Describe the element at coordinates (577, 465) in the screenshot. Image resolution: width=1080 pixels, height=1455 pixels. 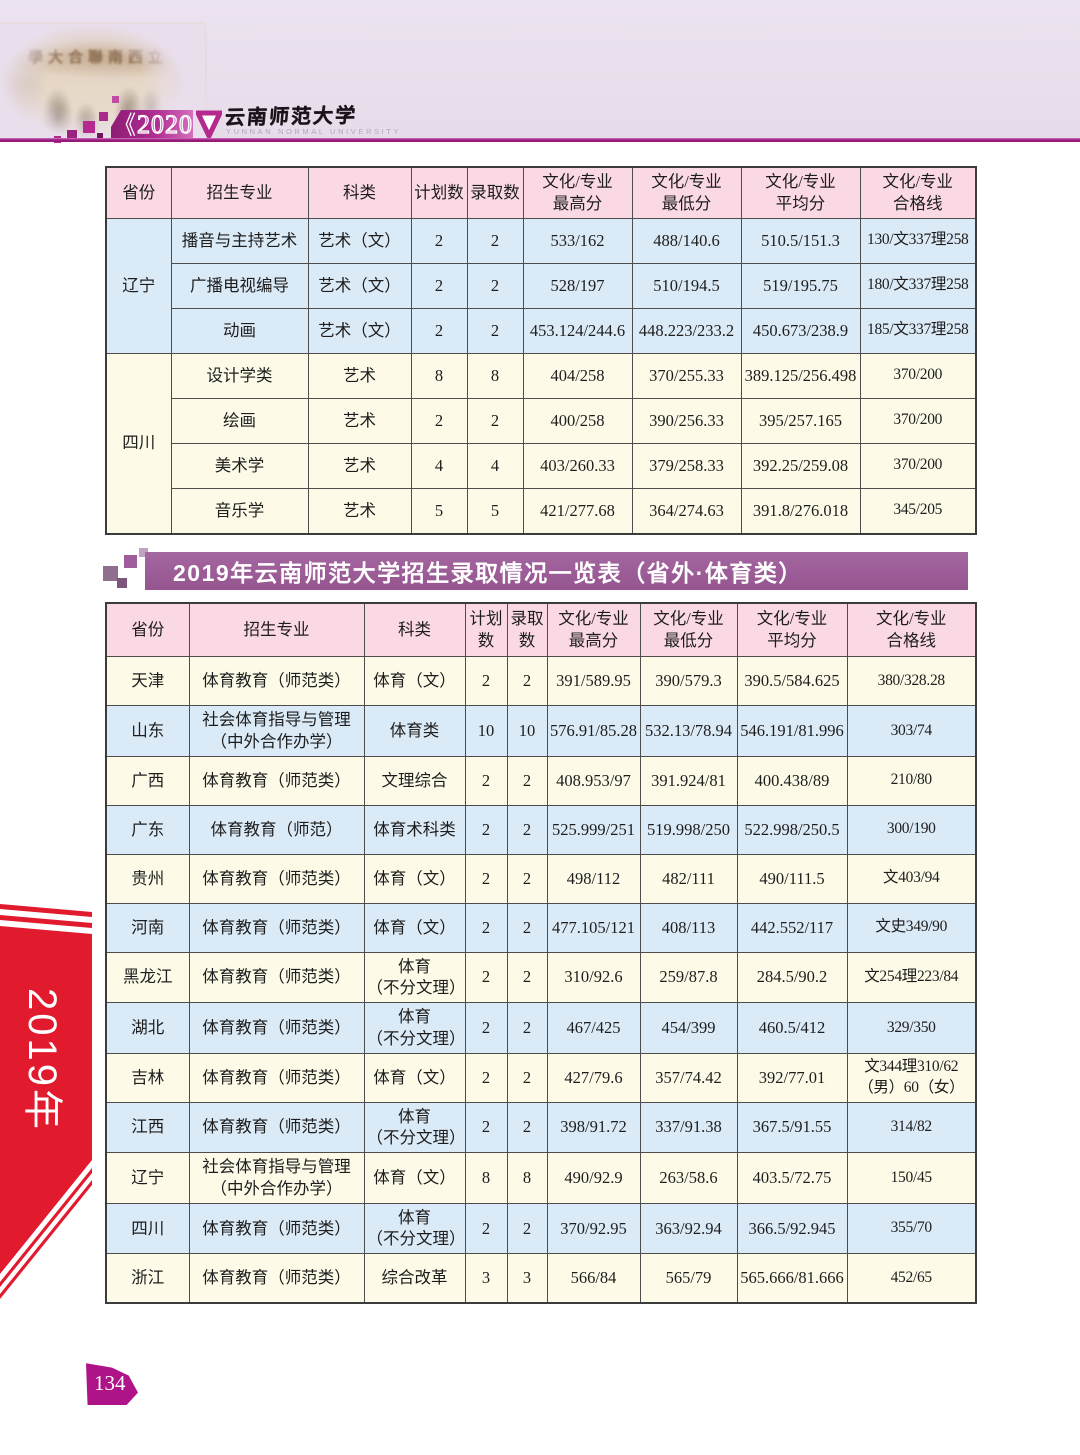
I see `table-cell: 403/260.33` at that location.